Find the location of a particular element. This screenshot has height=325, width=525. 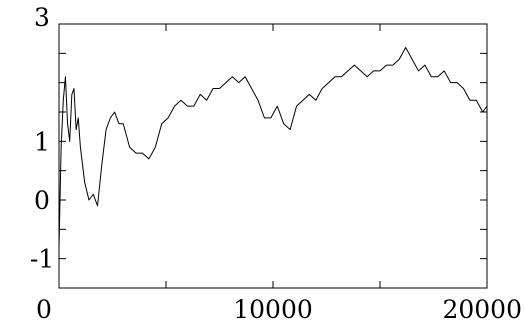

x-tick-label: 10000 is located at coordinates (273, 309).